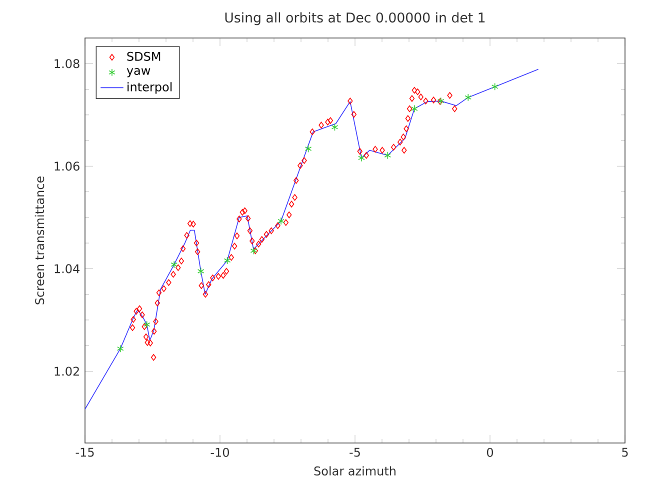 Image resolution: width=646 pixels, height=490 pixels. I want to click on legend-label: interpol, so click(150, 88).